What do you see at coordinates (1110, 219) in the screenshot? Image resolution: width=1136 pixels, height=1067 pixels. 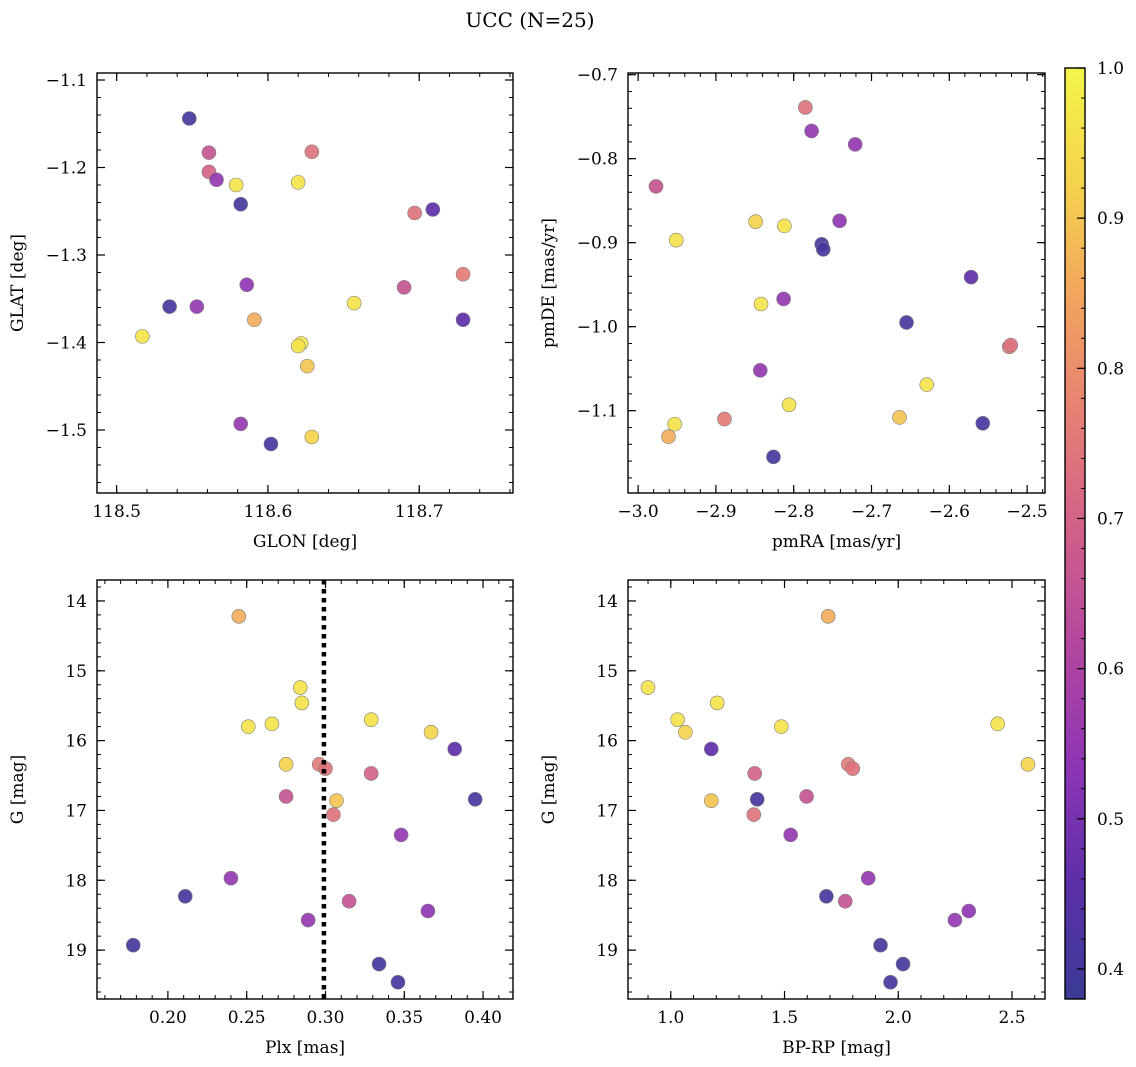 I see `colorbar-tick-label: 0.9` at bounding box center [1110, 219].